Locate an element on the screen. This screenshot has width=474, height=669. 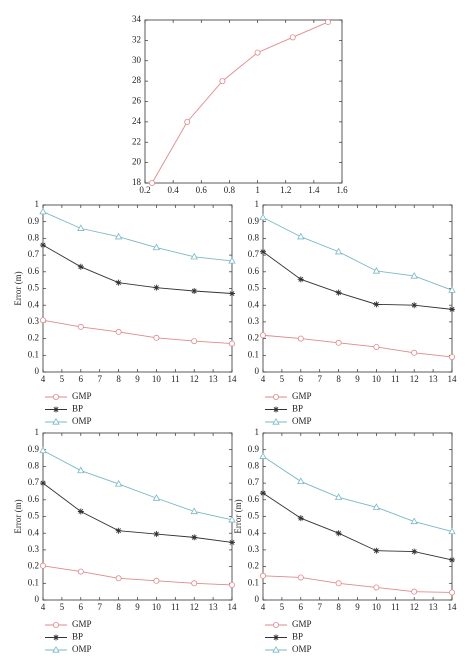
x-tick-label: 8 is located at coordinates (338, 379).